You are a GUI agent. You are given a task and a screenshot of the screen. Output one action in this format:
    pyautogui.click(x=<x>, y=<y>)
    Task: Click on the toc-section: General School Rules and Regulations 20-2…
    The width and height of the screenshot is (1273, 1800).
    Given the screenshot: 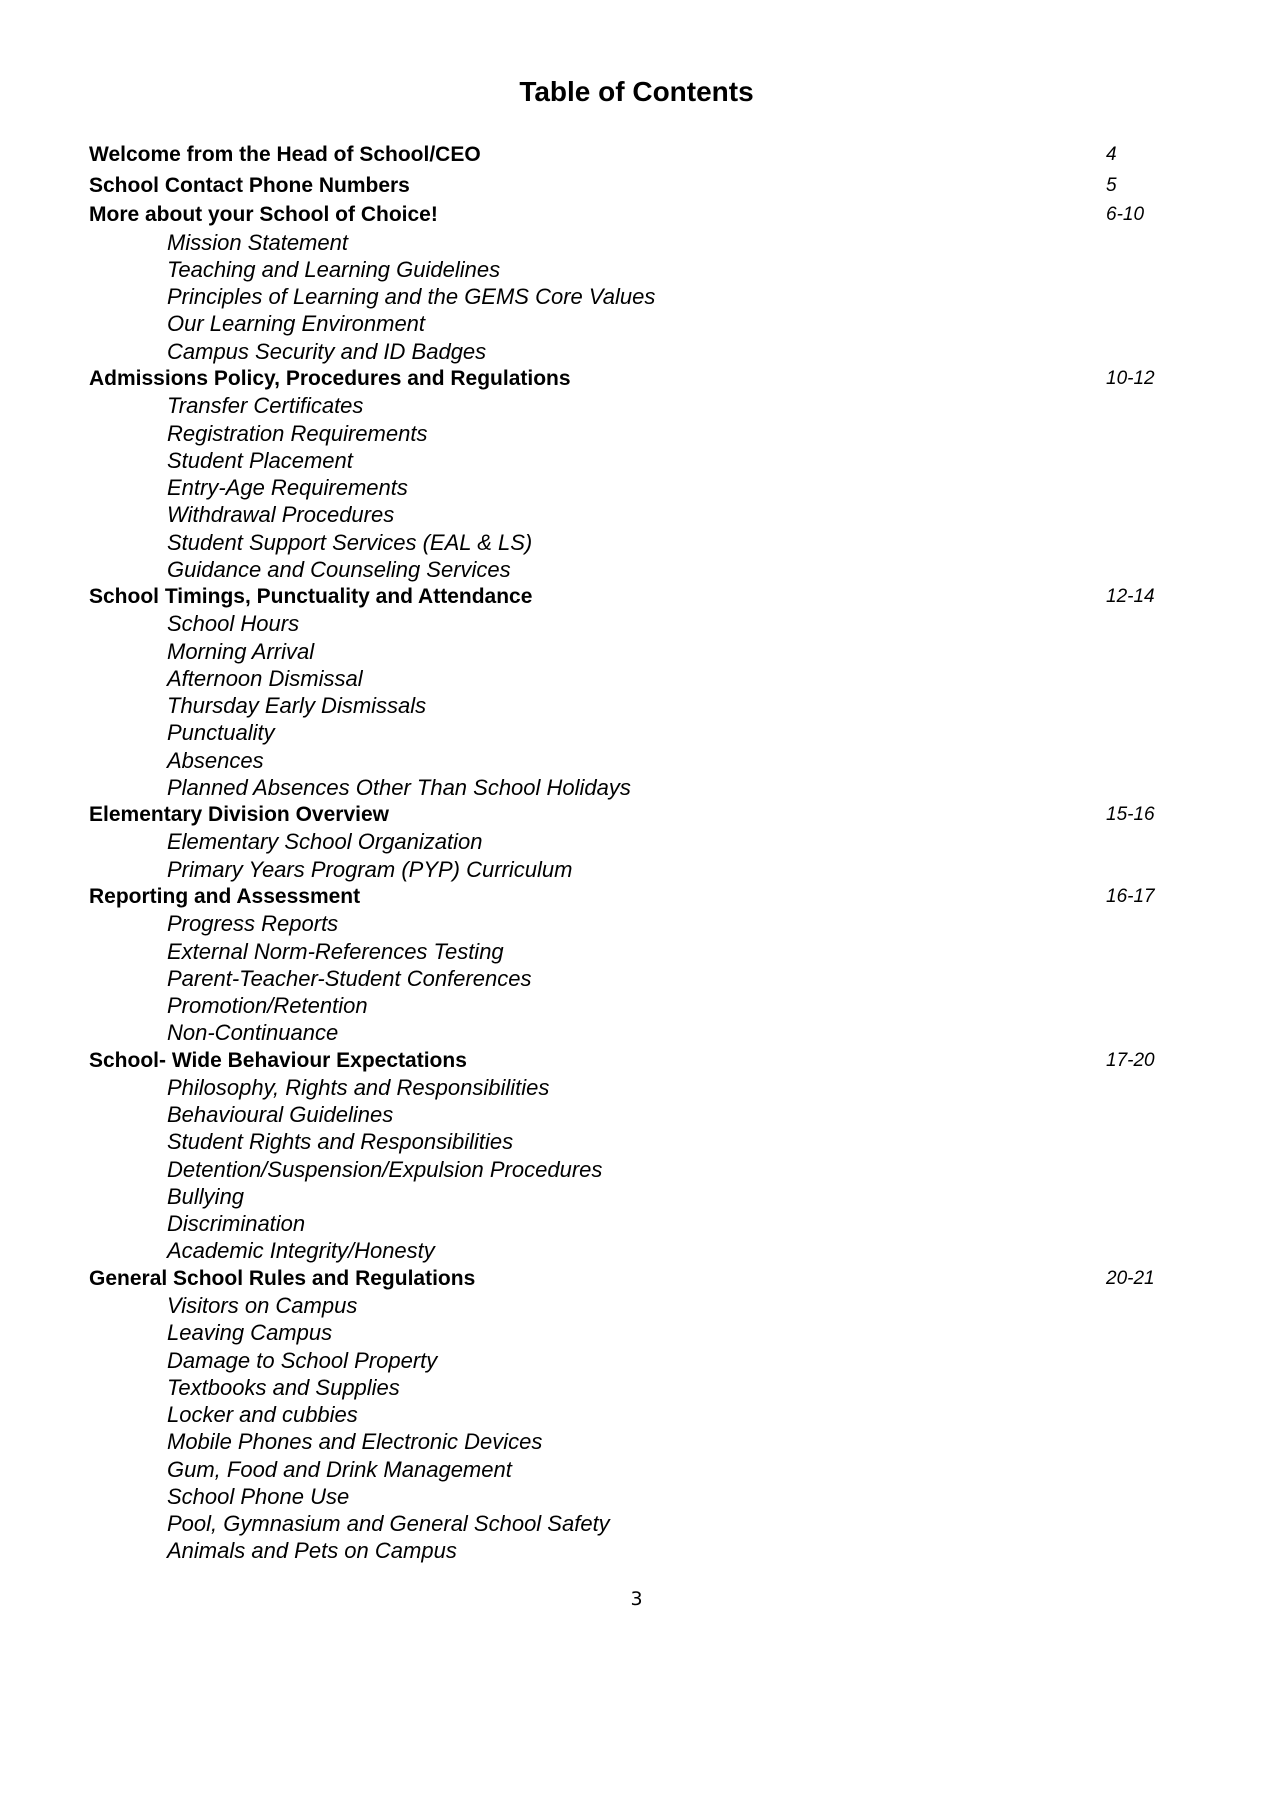 What is the action you would take?
    pyautogui.click(x=639, y=1278)
    